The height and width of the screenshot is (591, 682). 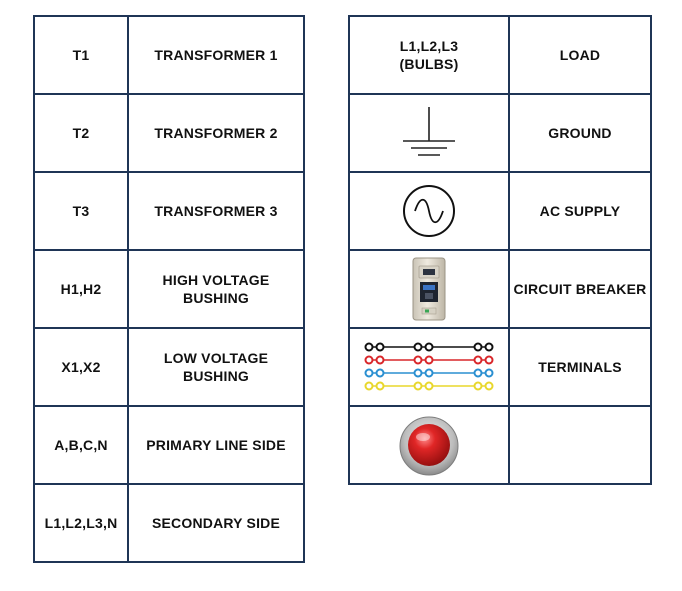 I want to click on table-row: L1,L2,L3 (BULBS) LOAD, so click(x=500, y=55).